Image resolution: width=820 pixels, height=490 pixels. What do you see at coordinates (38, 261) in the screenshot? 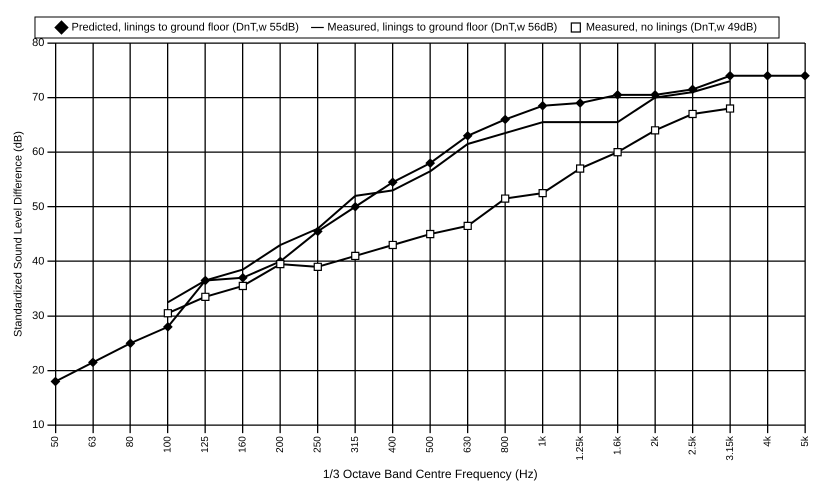
I see `y-tick-label: 40` at bounding box center [38, 261].